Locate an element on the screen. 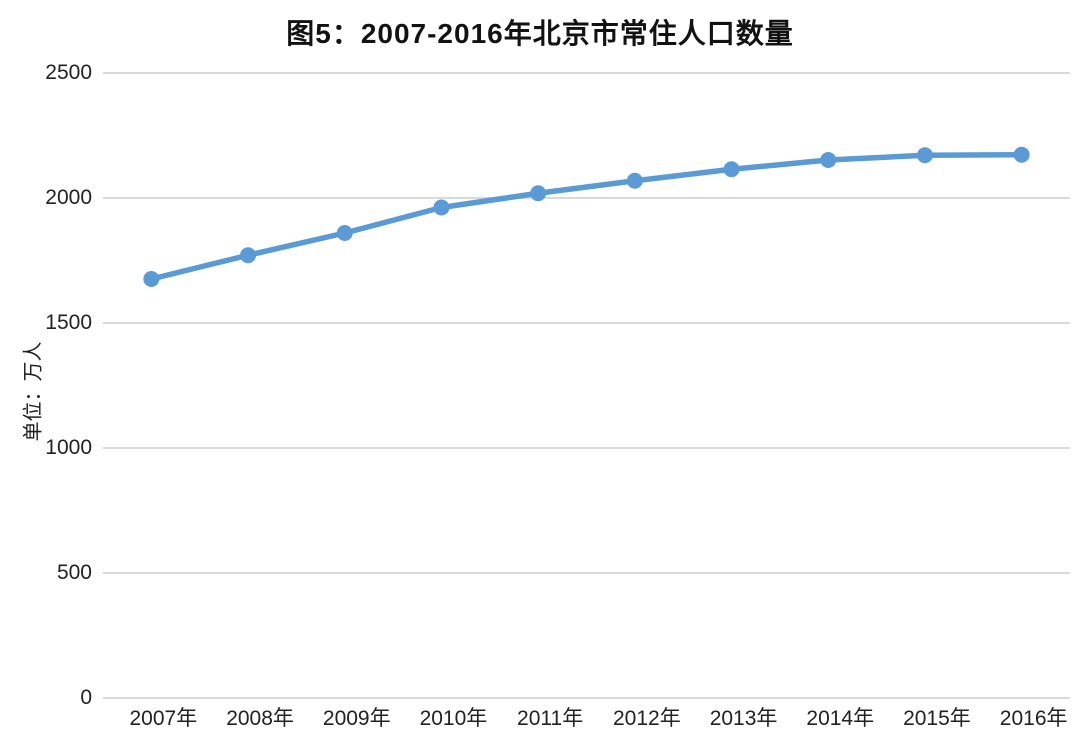 The width and height of the screenshot is (1080, 747). x-axis-tick-label: 2009年 is located at coordinates (356, 718).